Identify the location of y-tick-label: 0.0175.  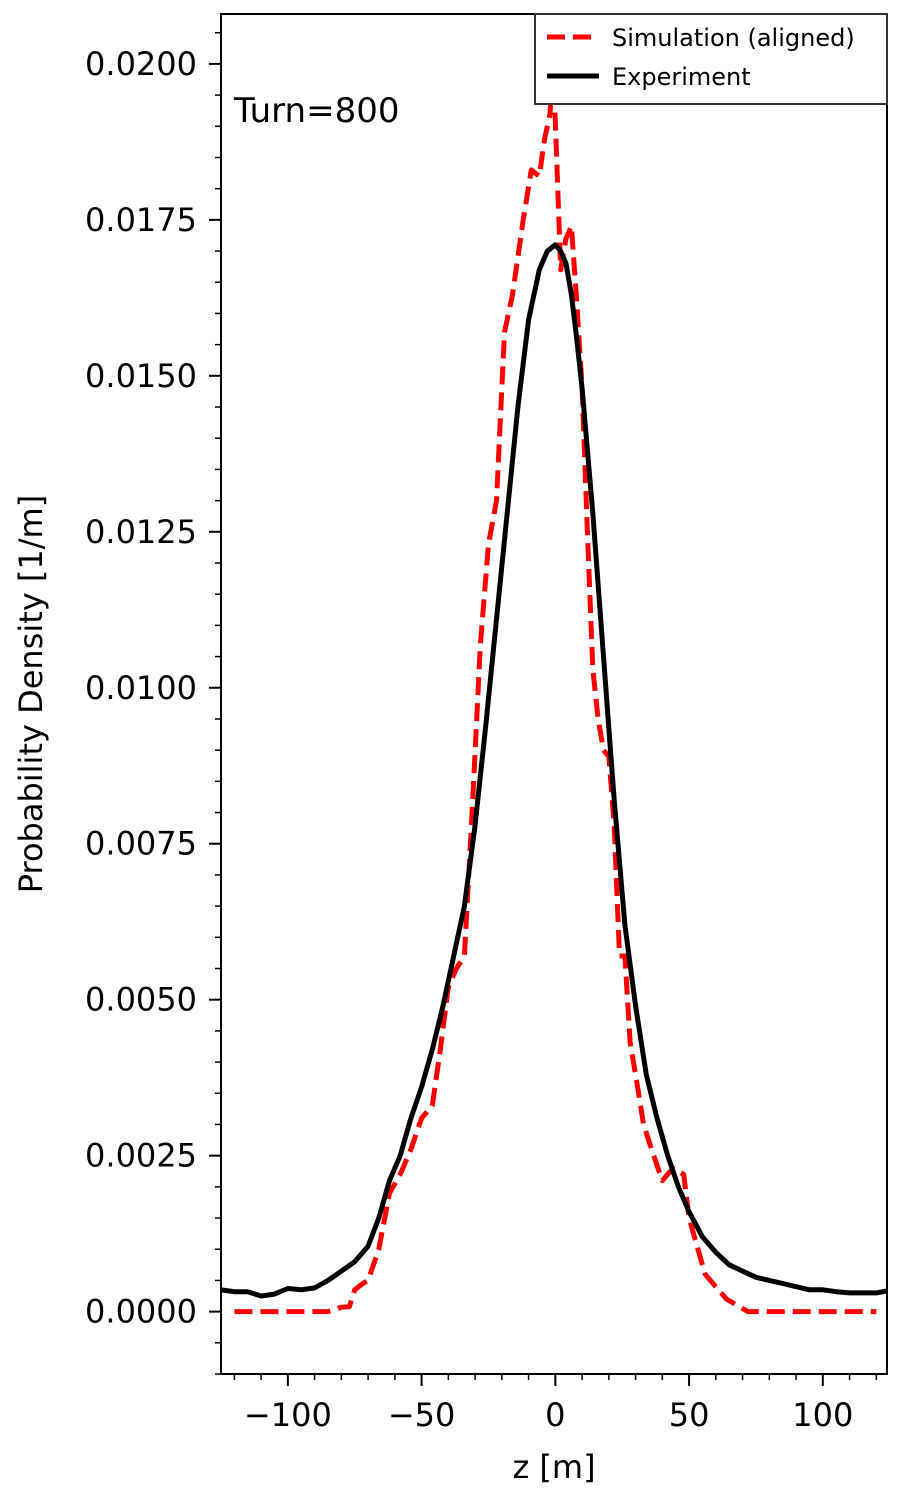
(141, 220).